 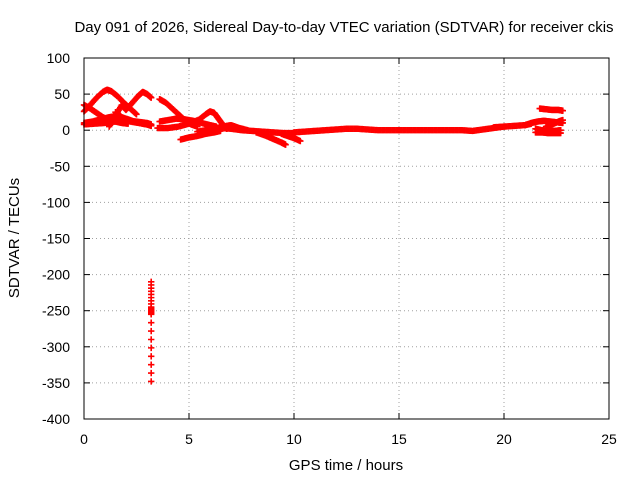 I want to click on y-axis-title: SDTVAR / TECUs, so click(x=14, y=238).